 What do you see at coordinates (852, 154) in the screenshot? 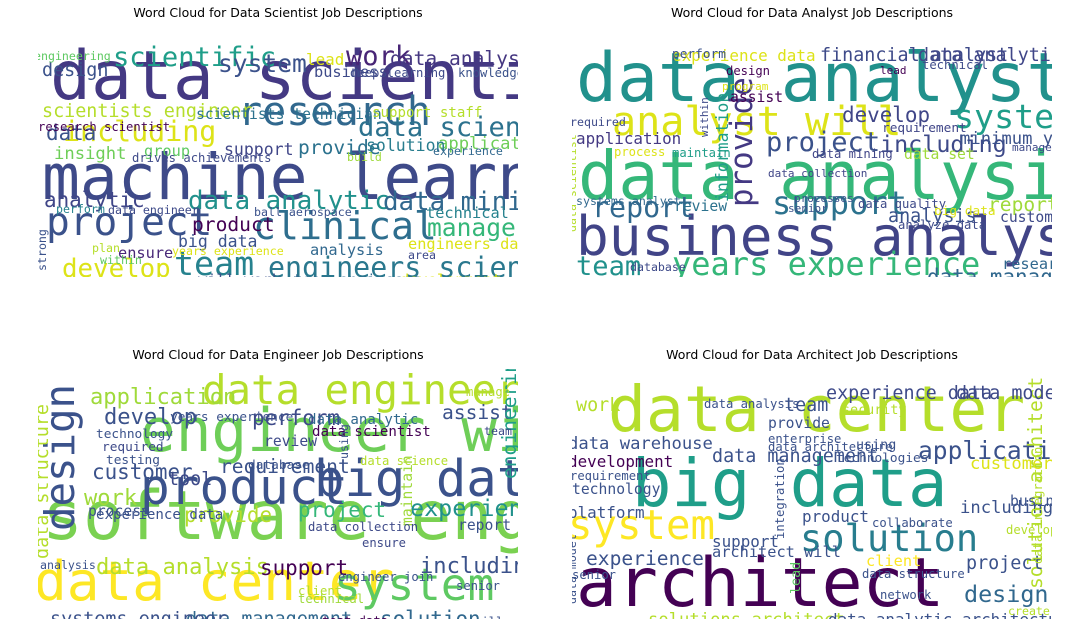
I see `word-data-mining: data mining` at bounding box center [852, 154].